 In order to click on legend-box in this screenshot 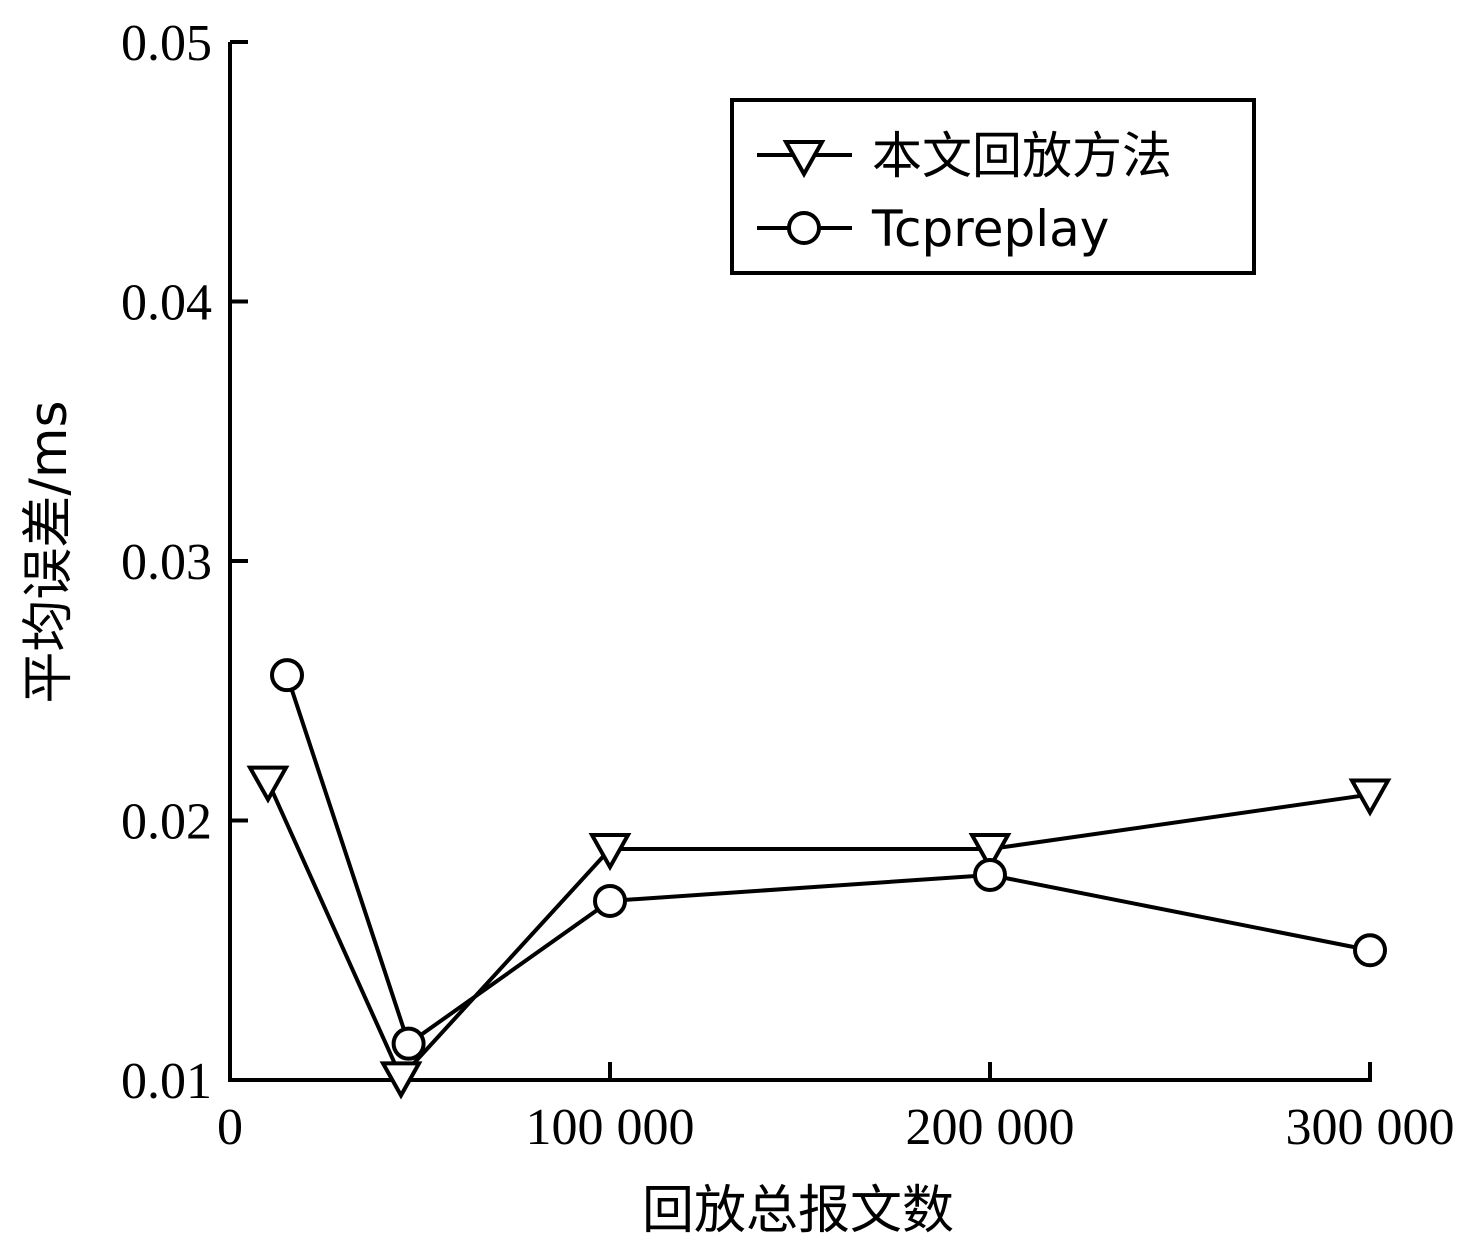, I will do `click(993, 186)`.